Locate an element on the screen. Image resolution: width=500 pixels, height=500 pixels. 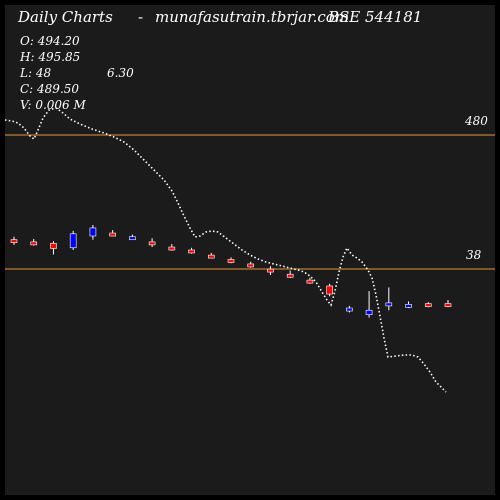
upper-level-label: 480 is located at coordinates (476, 121).